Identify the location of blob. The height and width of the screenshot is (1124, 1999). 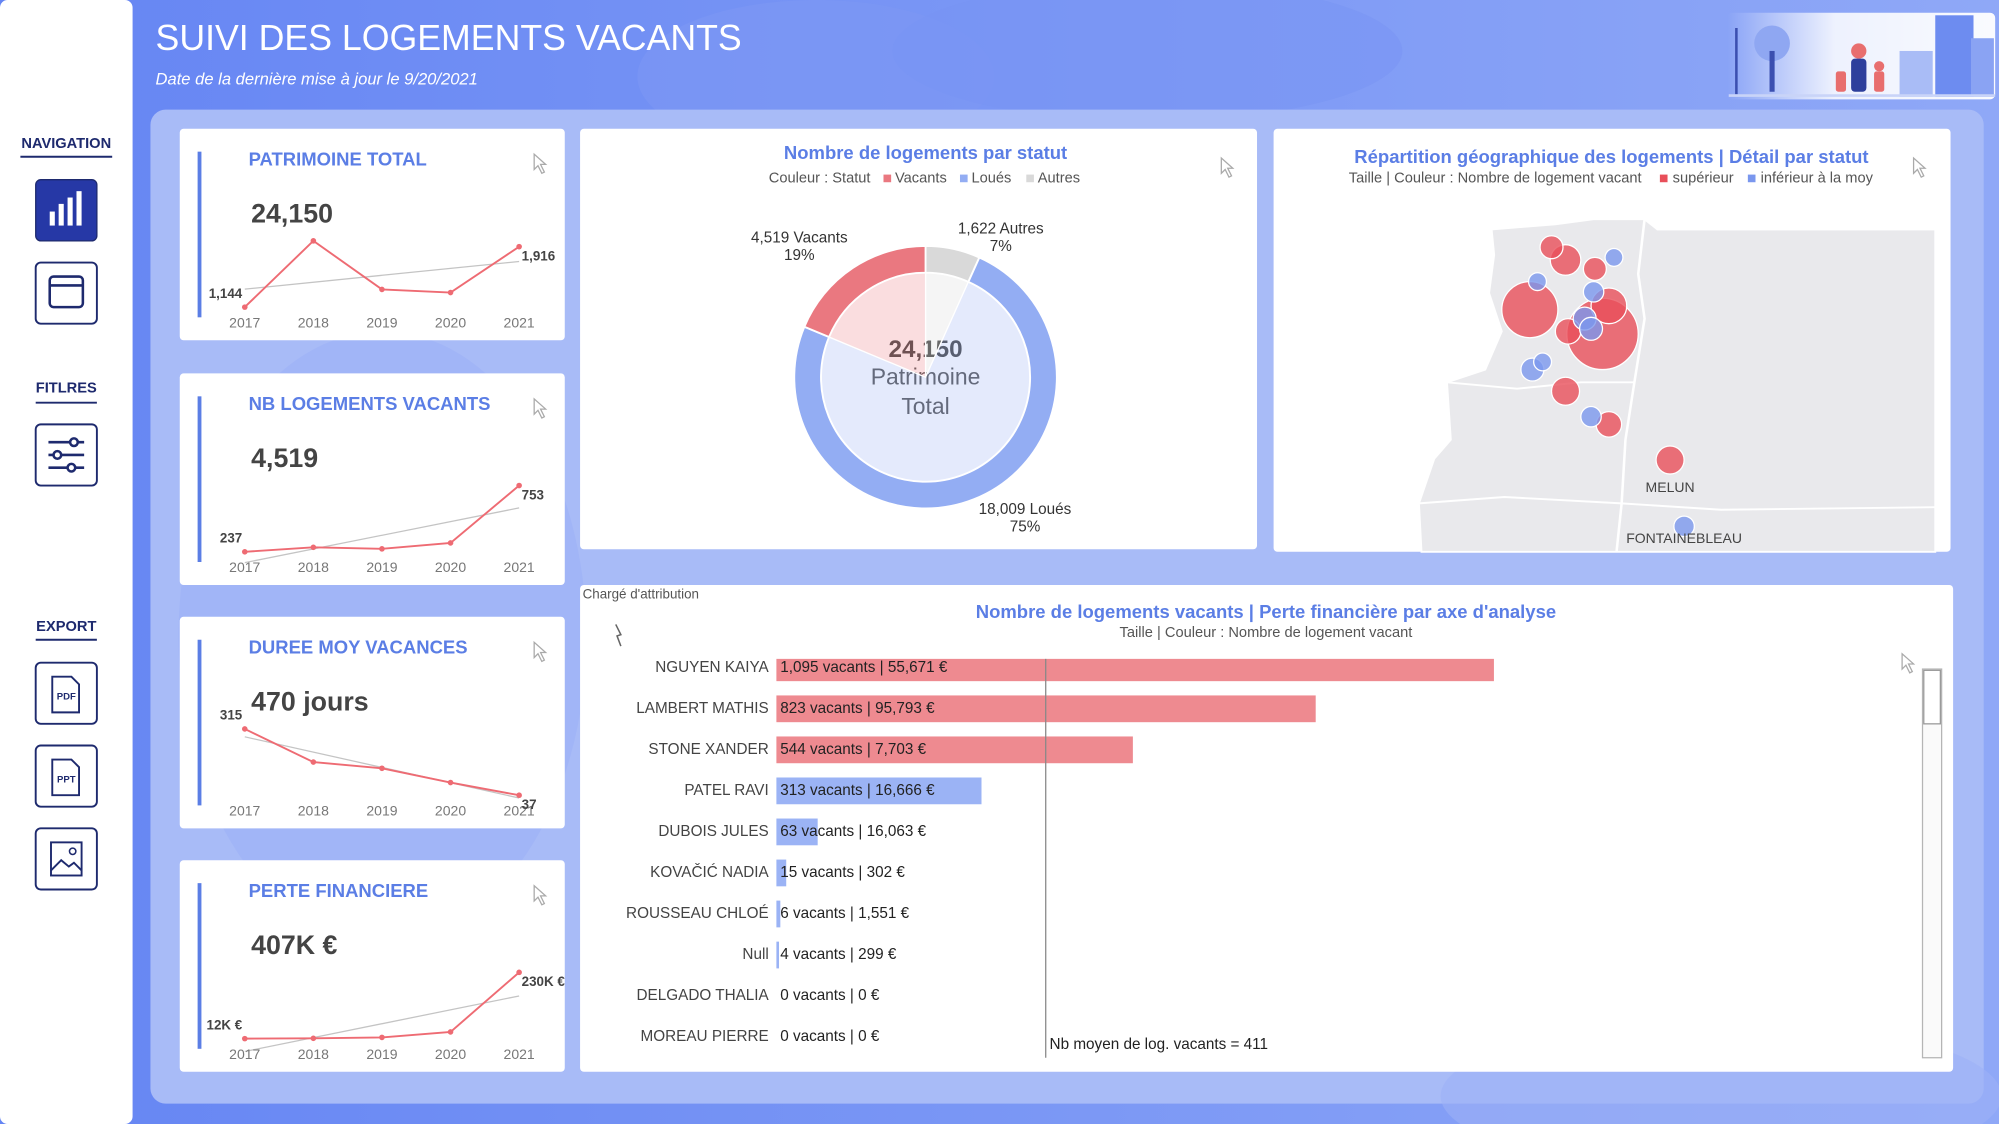
(1147, 61).